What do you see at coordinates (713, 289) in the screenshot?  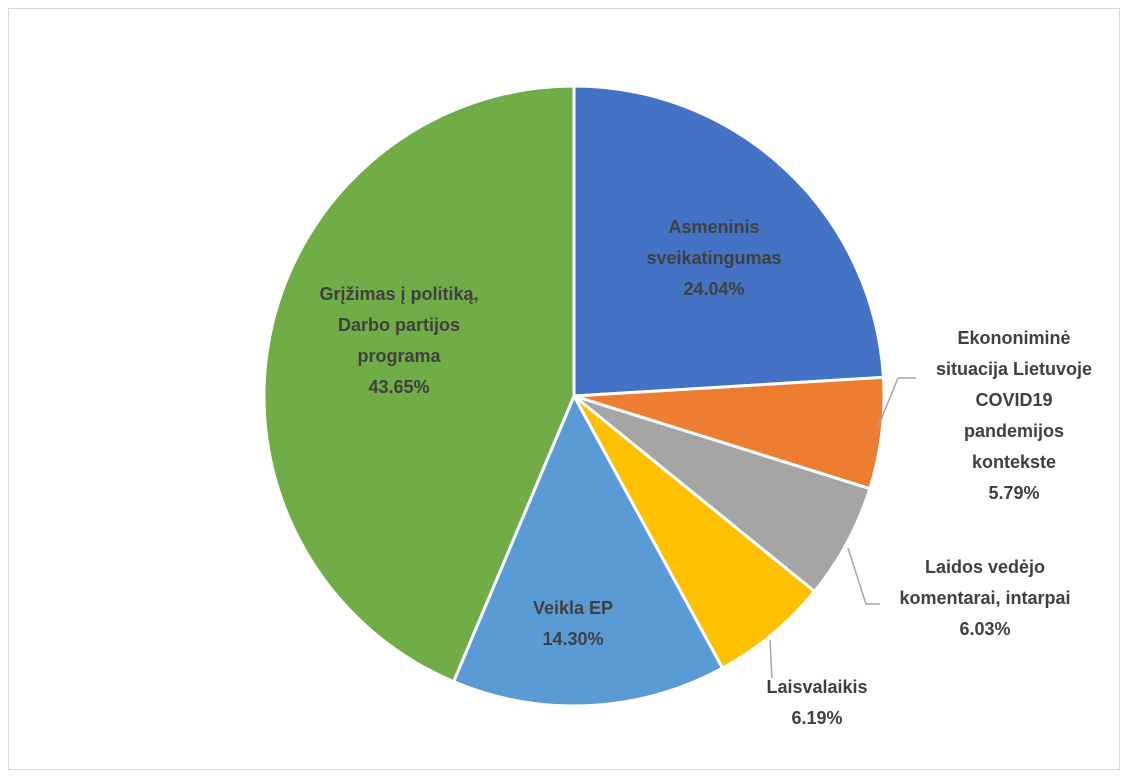 I see `data-label-line: 24.04%` at bounding box center [713, 289].